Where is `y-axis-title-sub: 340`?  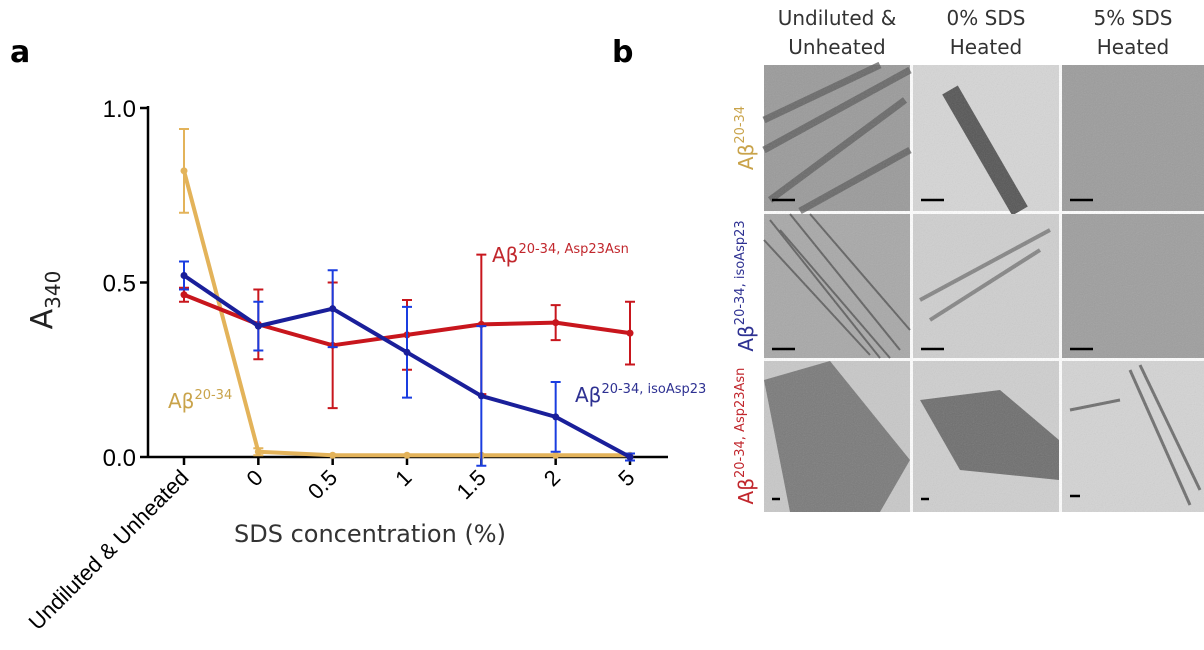 y-axis-title-sub: 340 is located at coordinates (53, 290).